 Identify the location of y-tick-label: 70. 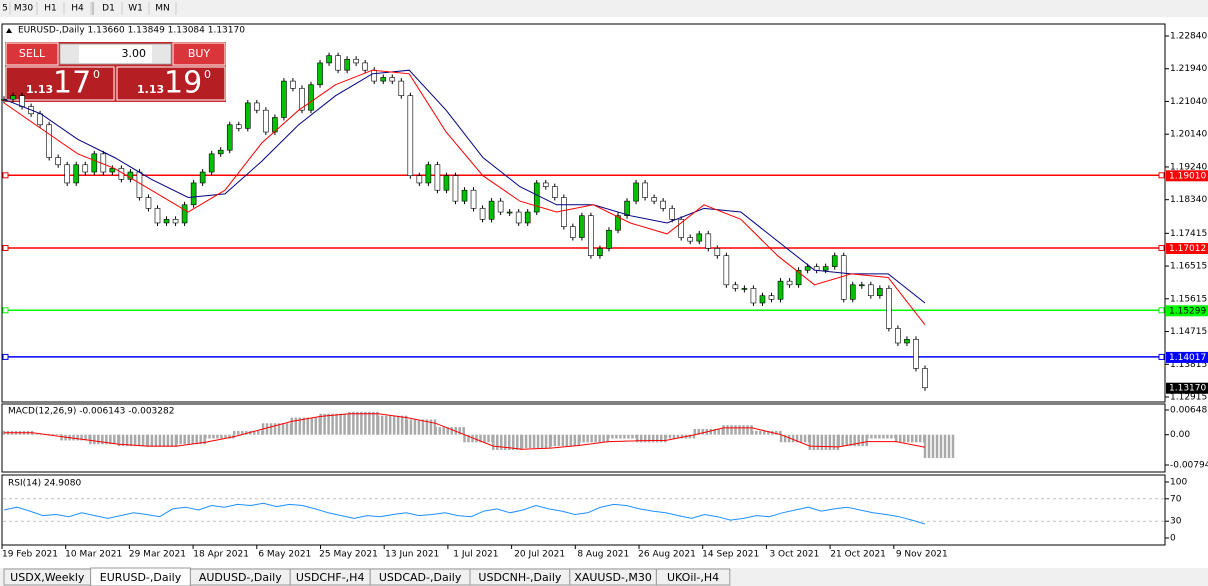
(1176, 499).